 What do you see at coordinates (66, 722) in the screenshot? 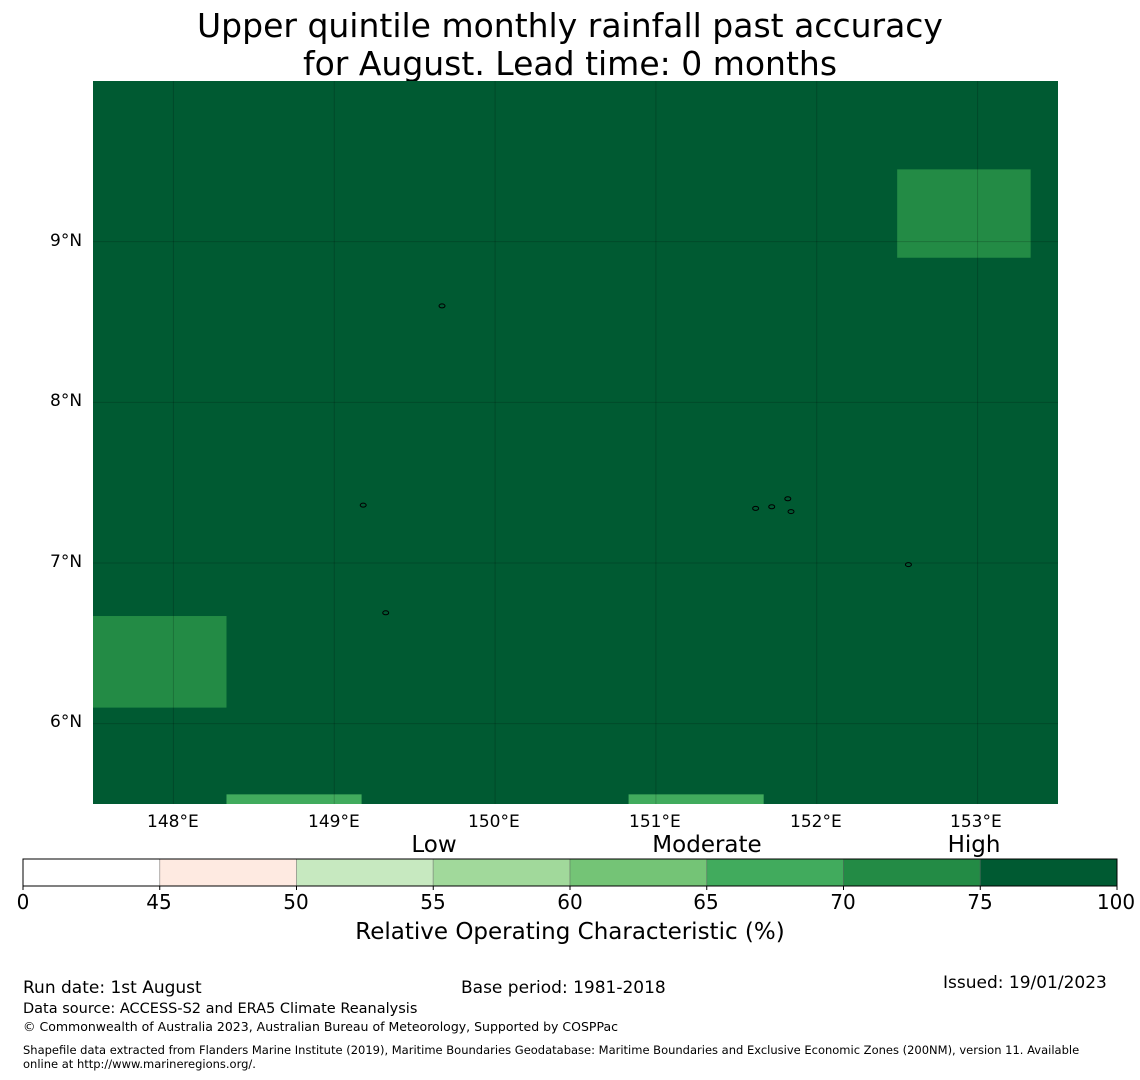
I see `lat-tick-6n: 6°N` at bounding box center [66, 722].